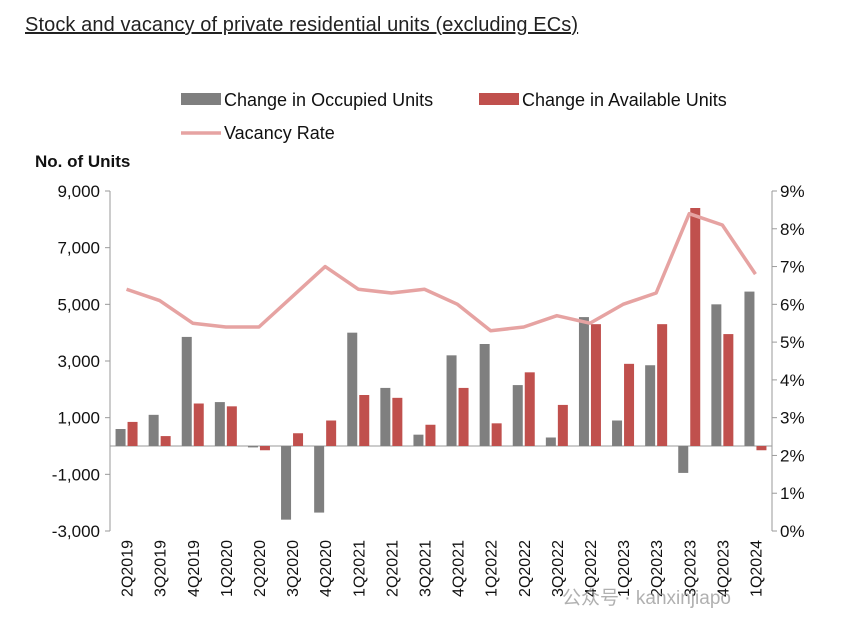  What do you see at coordinates (227, 568) in the screenshot?
I see `x-tick-label: 1Q2020` at bounding box center [227, 568].